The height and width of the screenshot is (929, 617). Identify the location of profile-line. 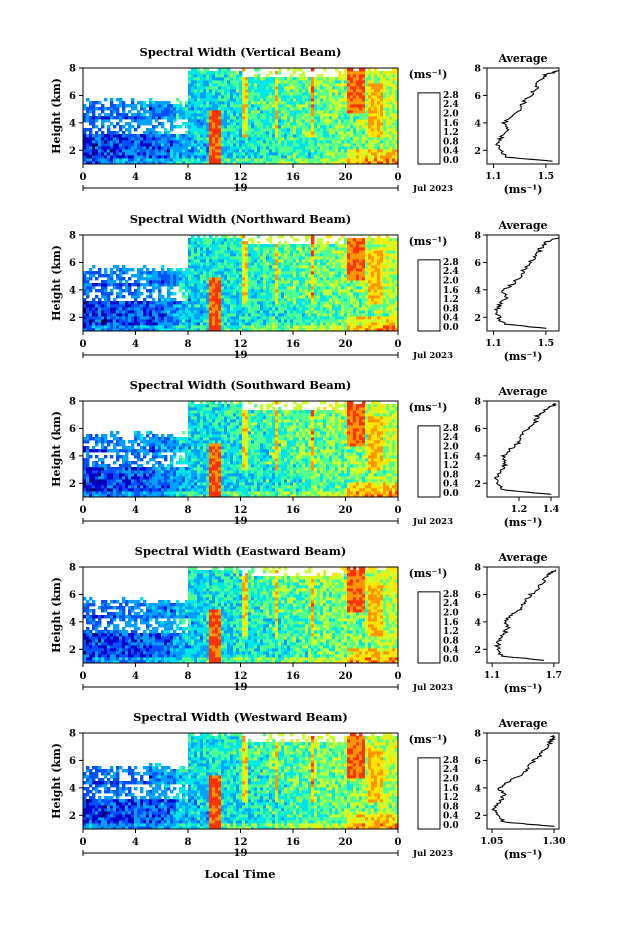
(527, 116).